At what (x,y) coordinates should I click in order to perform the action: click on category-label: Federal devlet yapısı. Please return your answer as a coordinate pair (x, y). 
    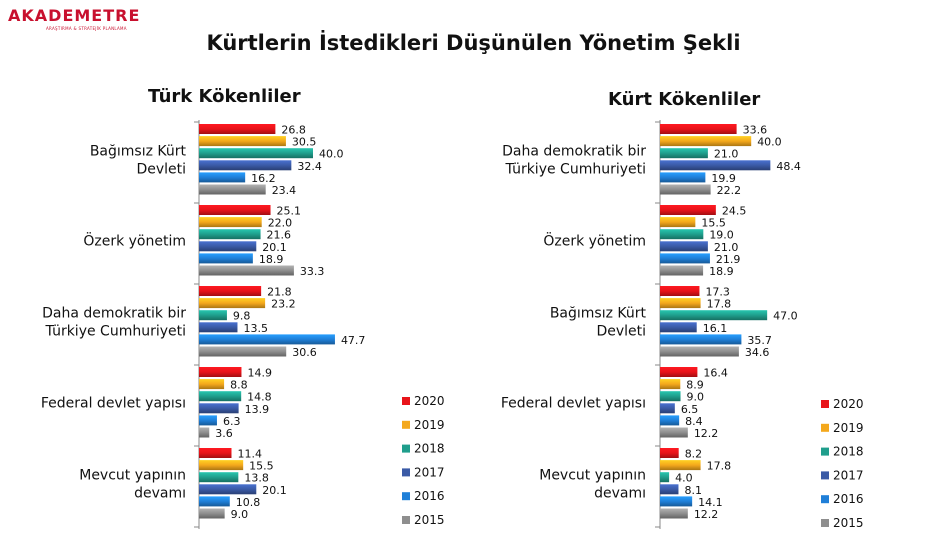
    Looking at the image, I should click on (573, 403).